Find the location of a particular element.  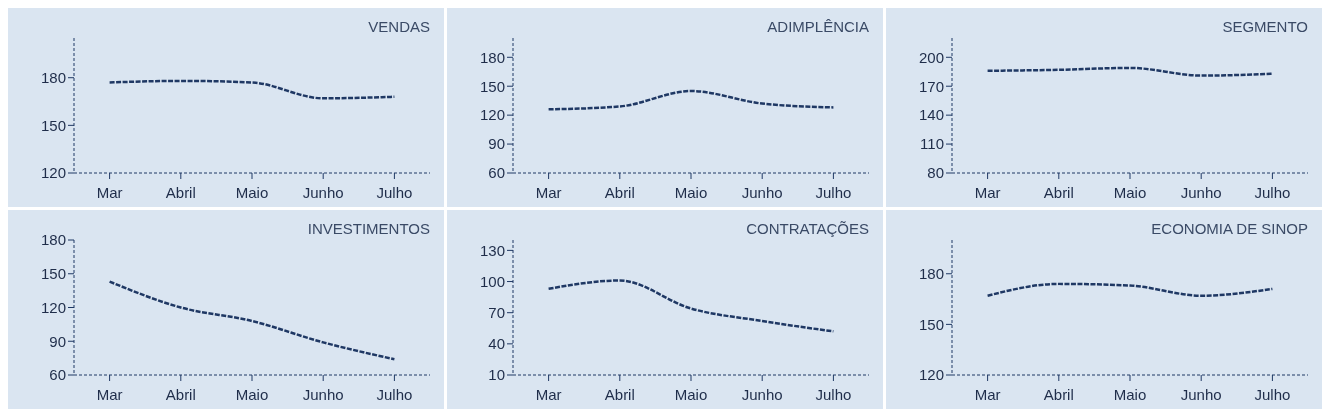

y-tick-label: 170 is located at coordinates (931, 86).